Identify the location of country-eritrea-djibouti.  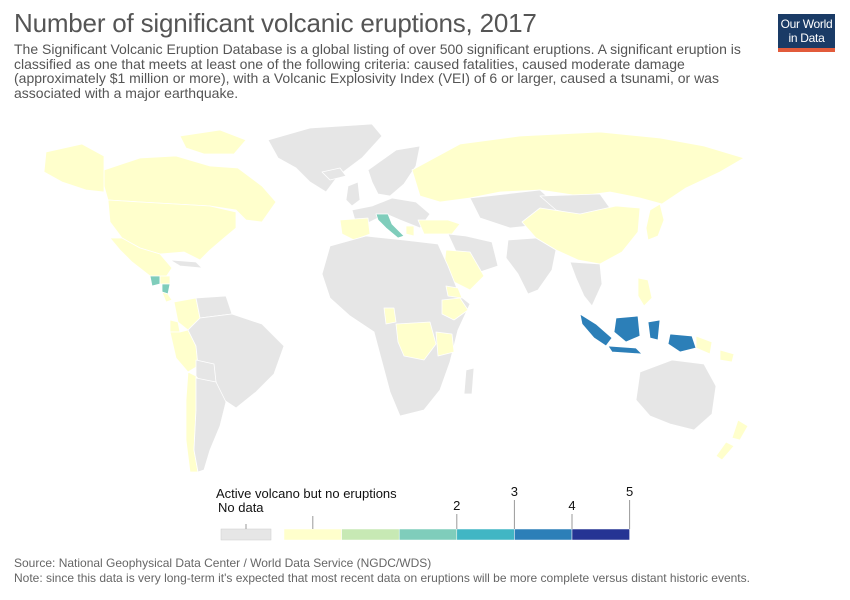
(454, 292).